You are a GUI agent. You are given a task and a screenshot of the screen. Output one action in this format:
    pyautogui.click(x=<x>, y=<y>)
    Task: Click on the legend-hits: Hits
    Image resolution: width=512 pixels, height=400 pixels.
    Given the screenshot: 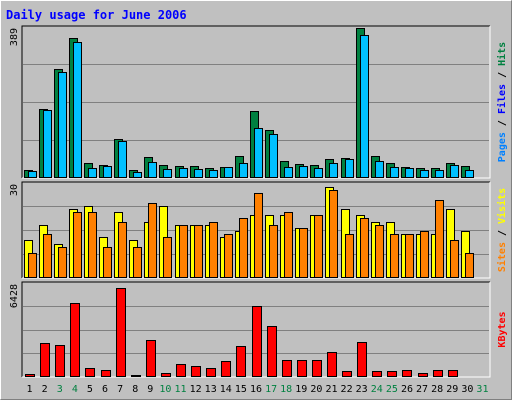 What is the action you would take?
    pyautogui.click(x=502, y=54)
    